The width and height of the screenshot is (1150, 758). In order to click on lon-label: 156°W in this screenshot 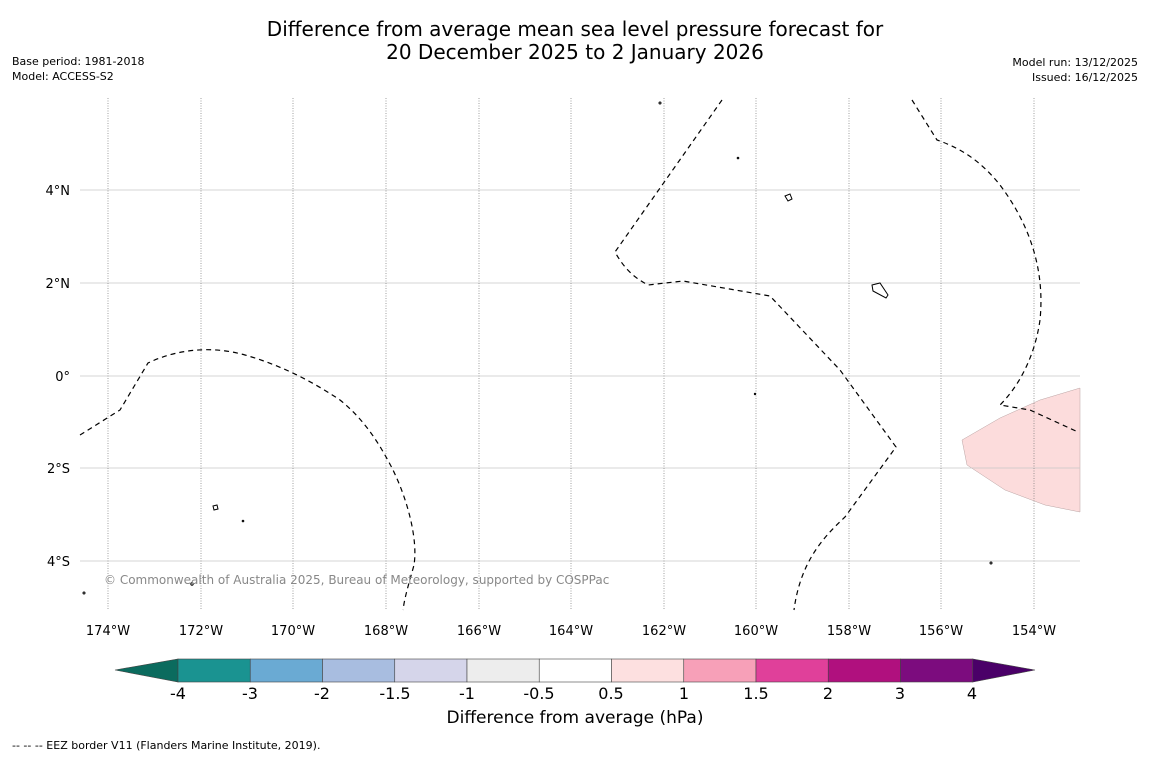, I will do `click(941, 631)`.